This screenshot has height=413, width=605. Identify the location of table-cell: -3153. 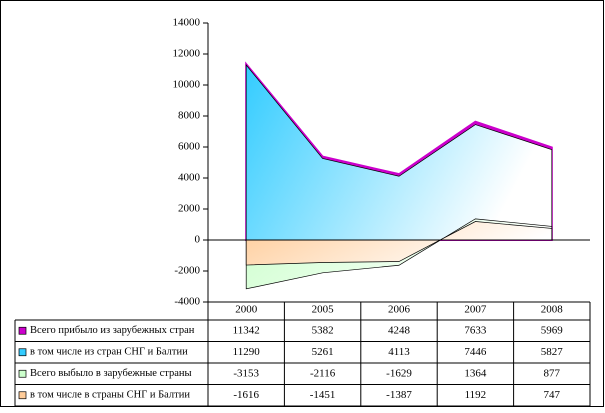
(246, 373).